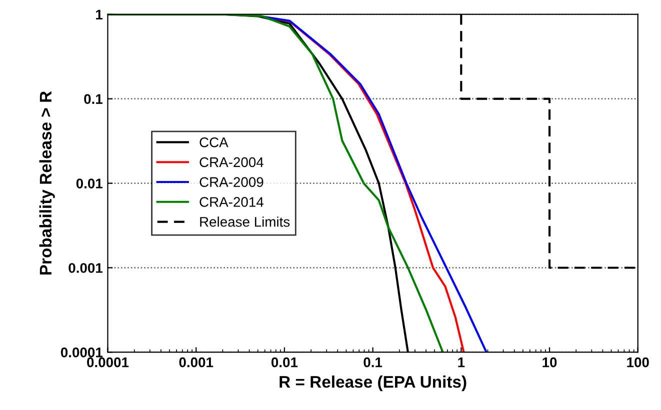 The image size is (661, 410). What do you see at coordinates (81, 353) in the screenshot?
I see `y-tick-label: 0.0001` at bounding box center [81, 353].